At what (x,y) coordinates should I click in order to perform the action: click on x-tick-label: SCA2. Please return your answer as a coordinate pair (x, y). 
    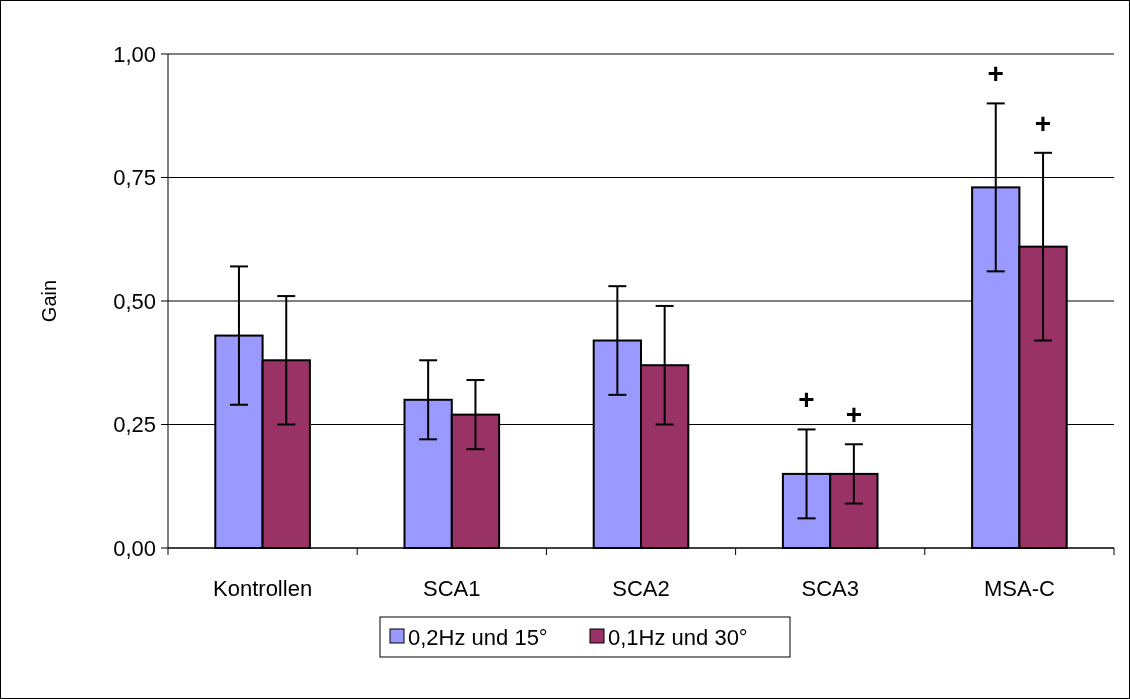
    Looking at the image, I should click on (641, 588).